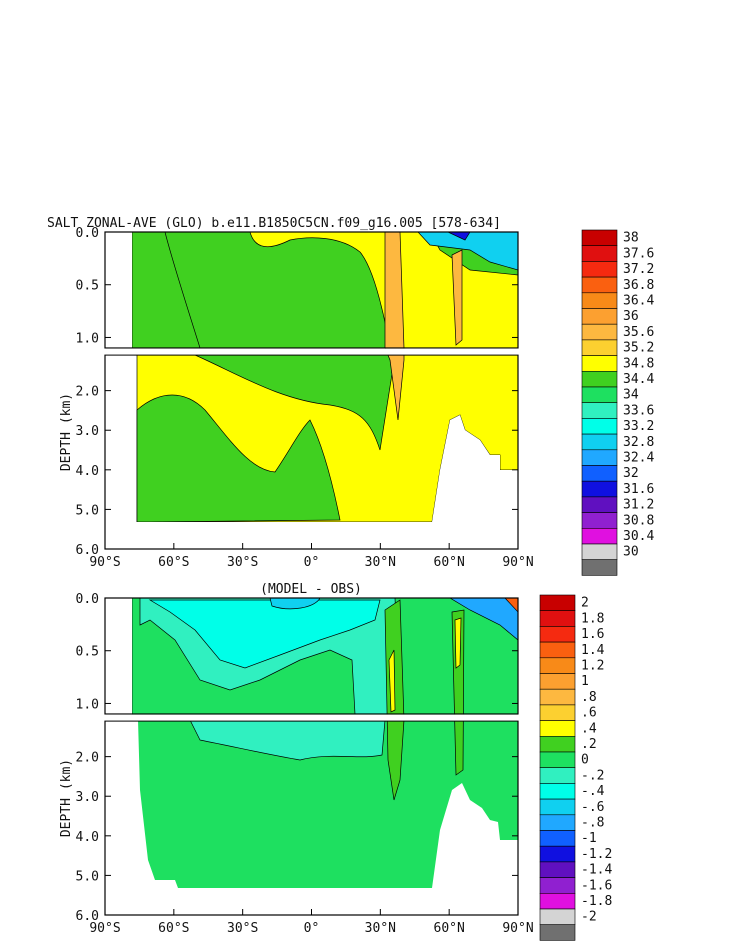 The height and width of the screenshot is (945, 733). What do you see at coordinates (589, 728) in the screenshot?
I see `colorbar-label: .4` at bounding box center [589, 728].